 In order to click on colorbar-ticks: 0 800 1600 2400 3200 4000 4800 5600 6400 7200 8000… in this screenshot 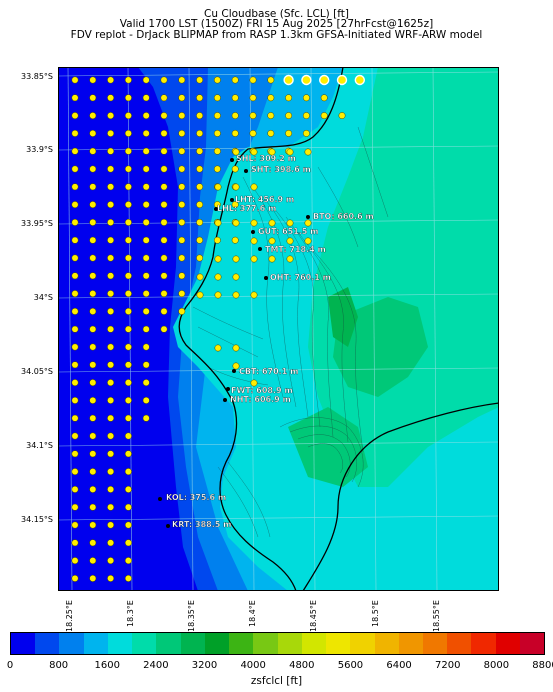, I will do `click(276, 667)`.